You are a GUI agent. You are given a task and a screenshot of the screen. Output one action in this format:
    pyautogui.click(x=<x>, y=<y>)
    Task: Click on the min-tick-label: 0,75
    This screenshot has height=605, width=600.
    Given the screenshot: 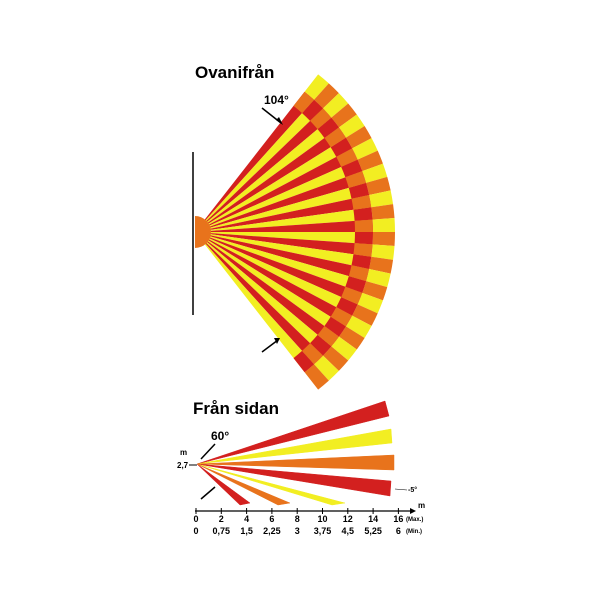 What is the action you would take?
    pyautogui.click(x=222, y=531)
    